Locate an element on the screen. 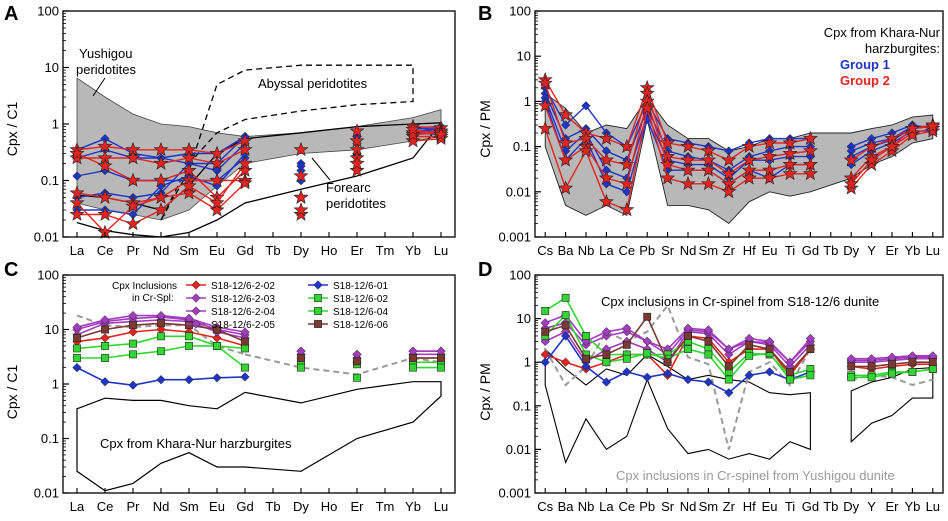  panel-d-series-8-point-sr is located at coordinates (667, 362).